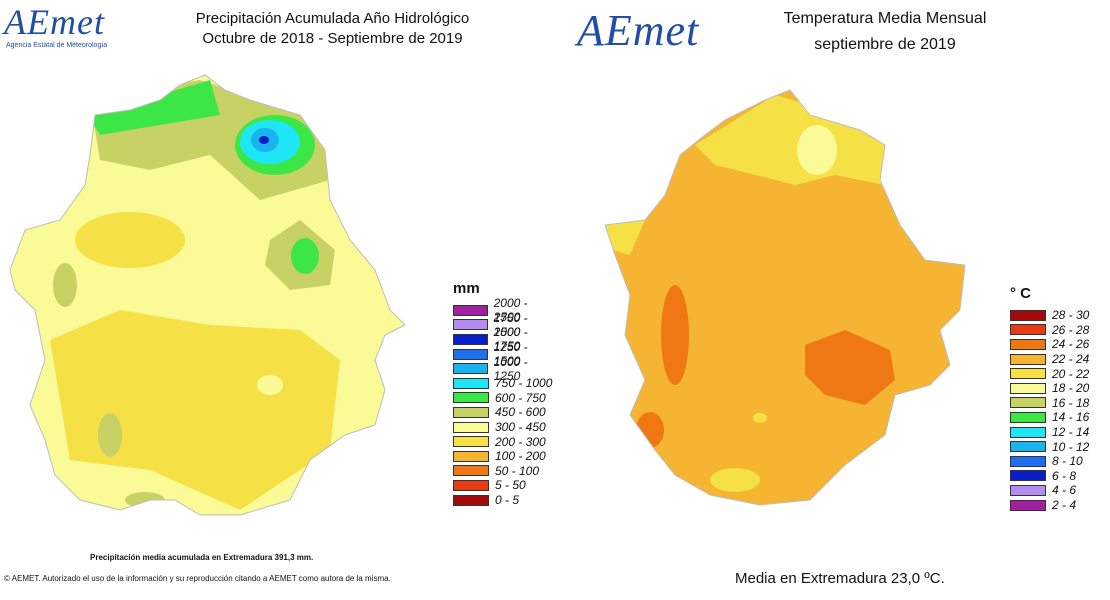  I want to click on precip-legend-item: 450 - 600, so click(504, 412).